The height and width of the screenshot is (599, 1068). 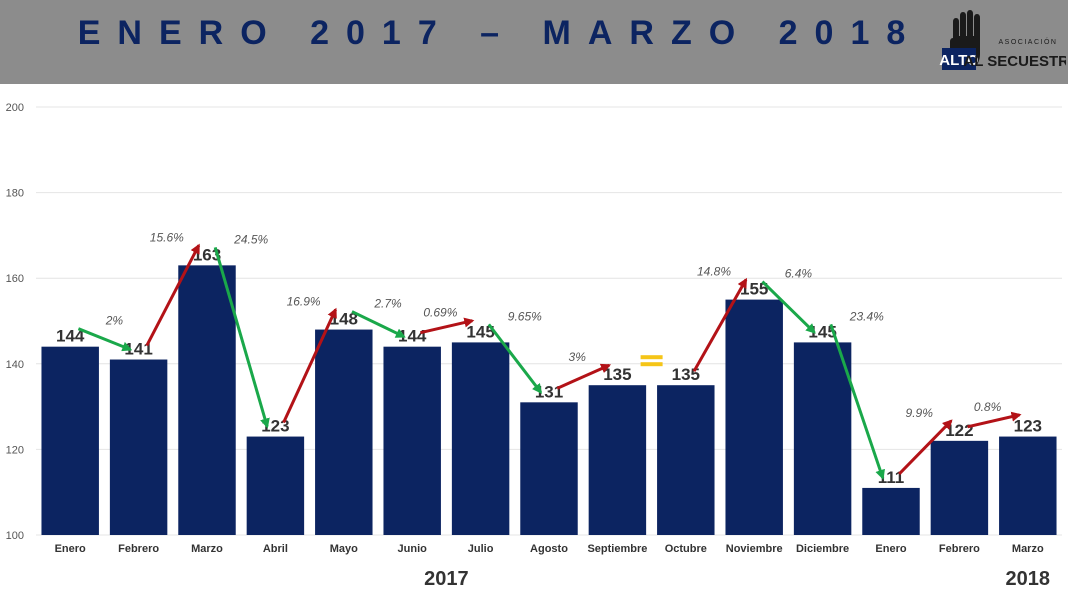 What do you see at coordinates (304, 302) in the screenshot?
I see `change-label: 16.9%` at bounding box center [304, 302].